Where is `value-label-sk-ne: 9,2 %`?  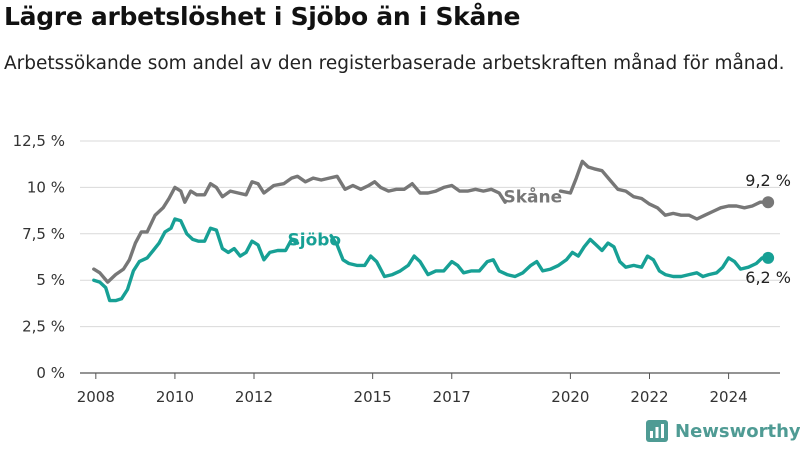
value-label-sk-ne: 9,2 % is located at coordinates (768, 180).